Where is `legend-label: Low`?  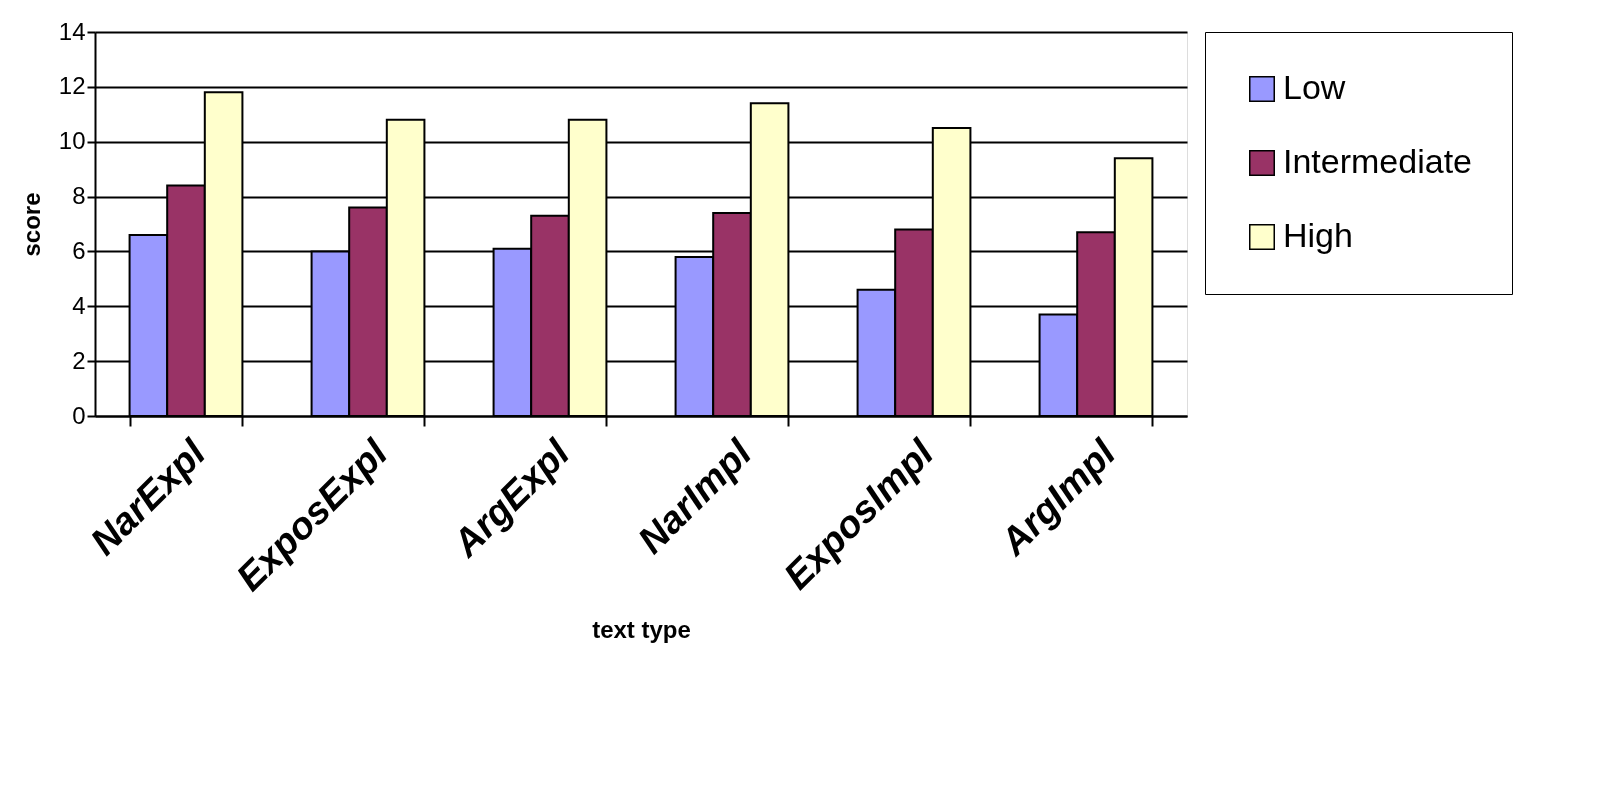
legend-label: Low is located at coordinates (1314, 87).